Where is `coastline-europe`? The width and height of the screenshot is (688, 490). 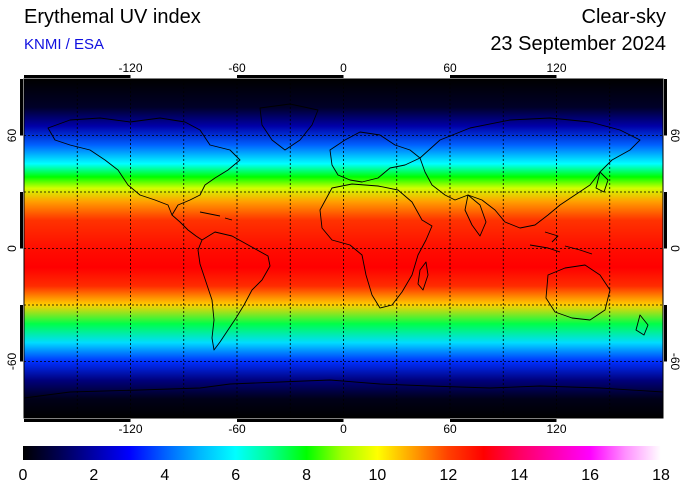
coastline-europe is located at coordinates (375, 157).